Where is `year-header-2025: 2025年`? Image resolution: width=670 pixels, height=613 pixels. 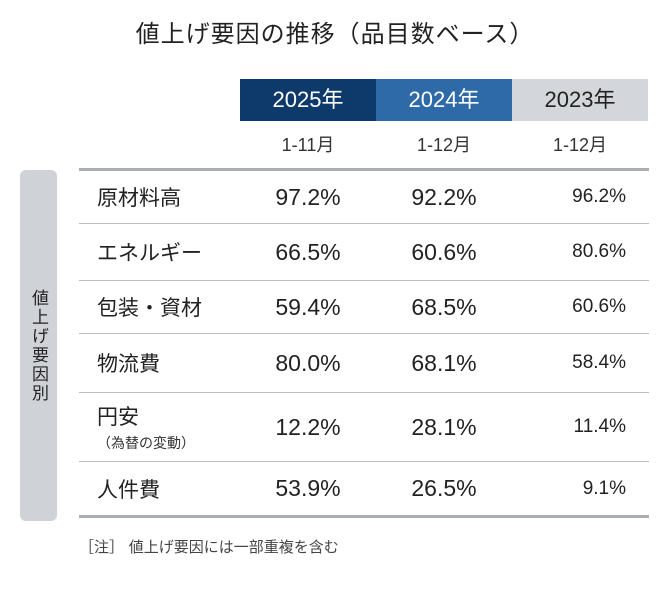
year-header-2025: 2025年 is located at coordinates (308, 100).